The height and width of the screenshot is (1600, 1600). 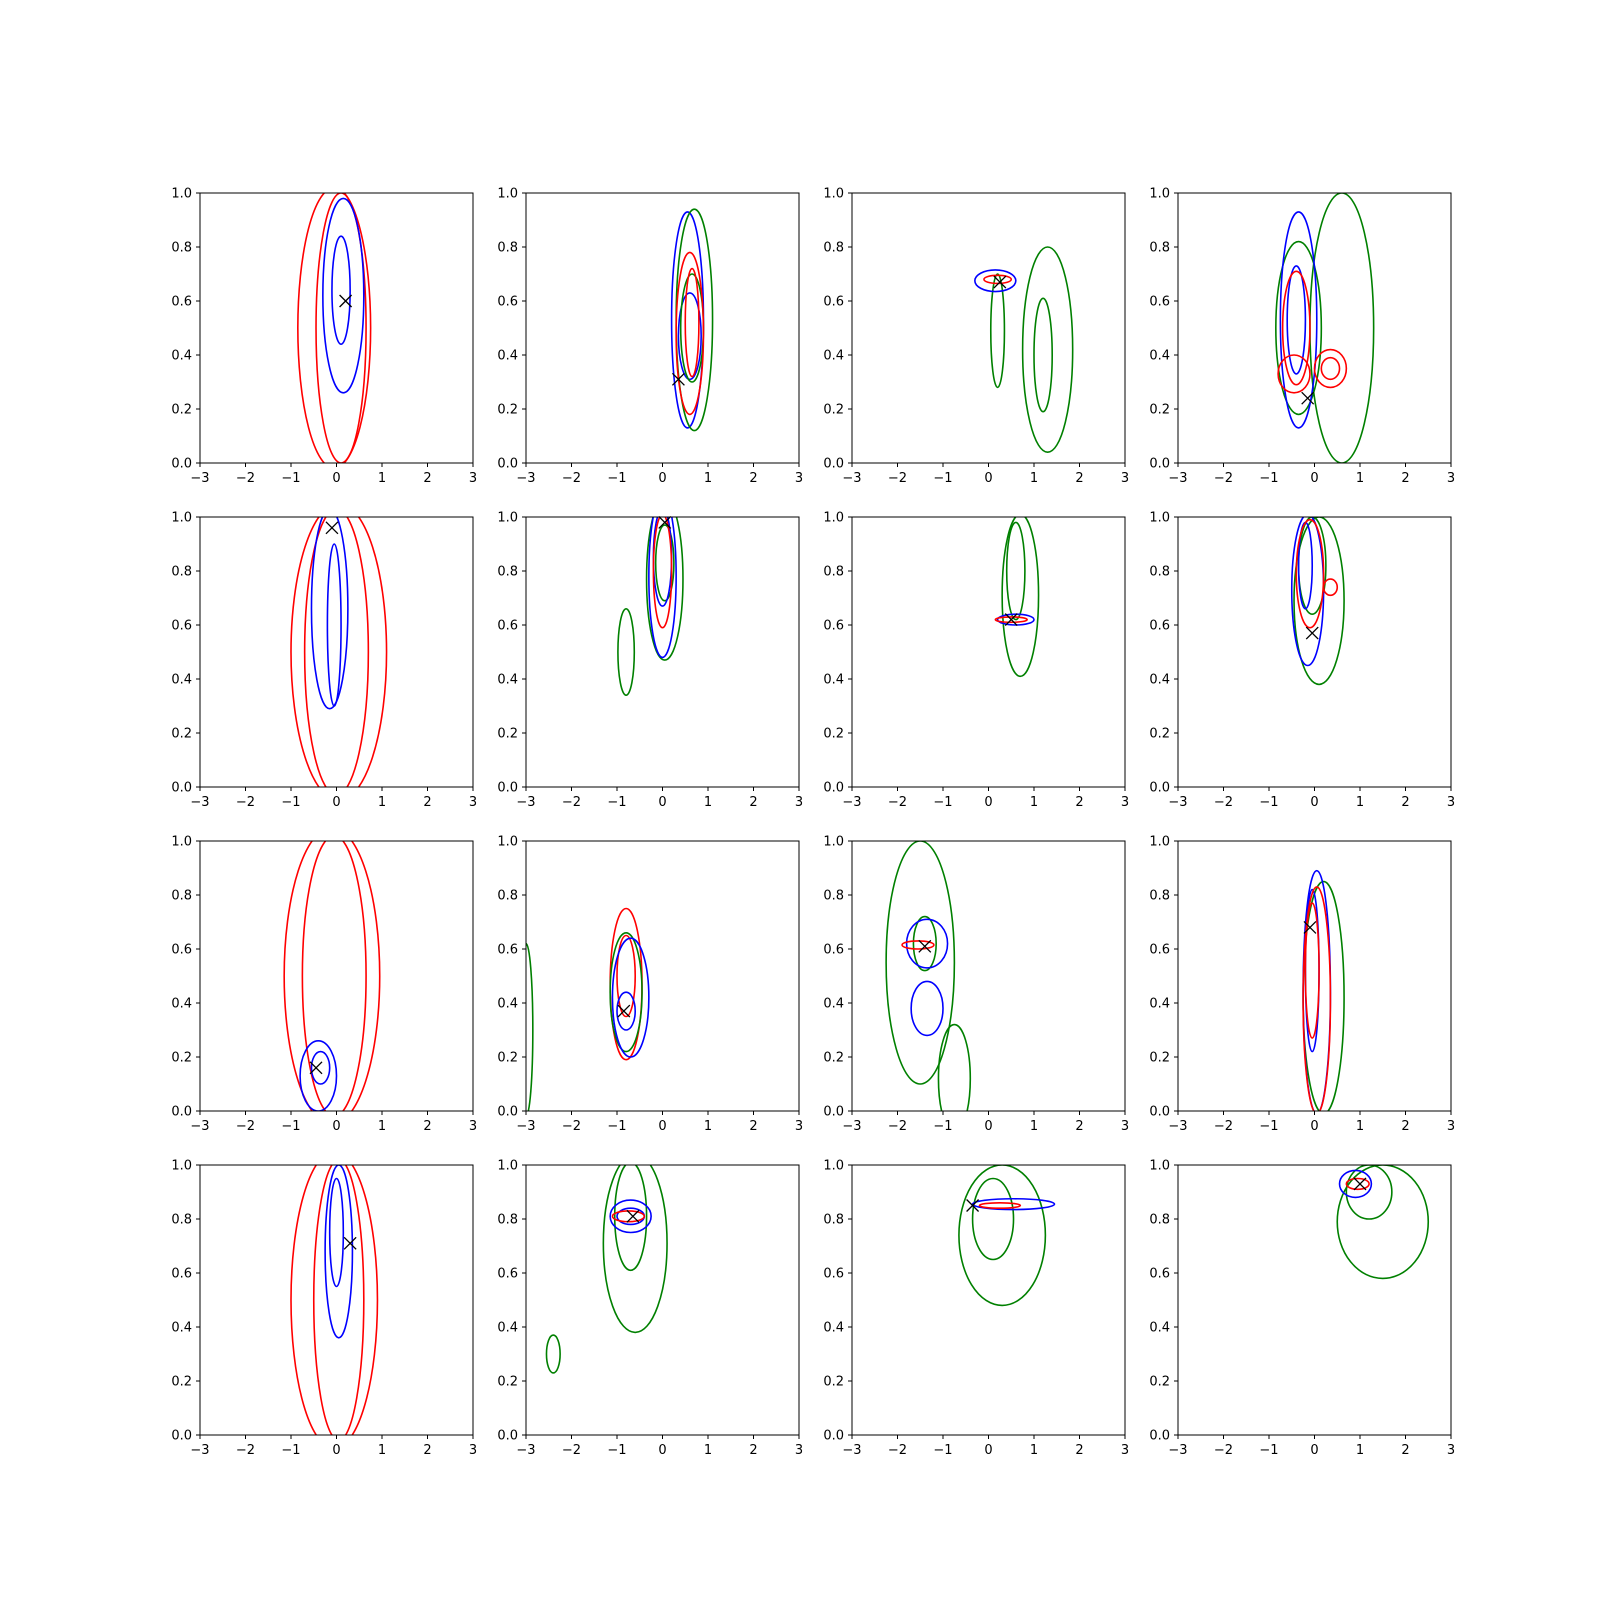 I want to click on subplot-3-2: −3 −2 −1 0 1 2 3 0.0 0.2 0.4 0.6 0.8 1.0, so click(x=650, y=985).